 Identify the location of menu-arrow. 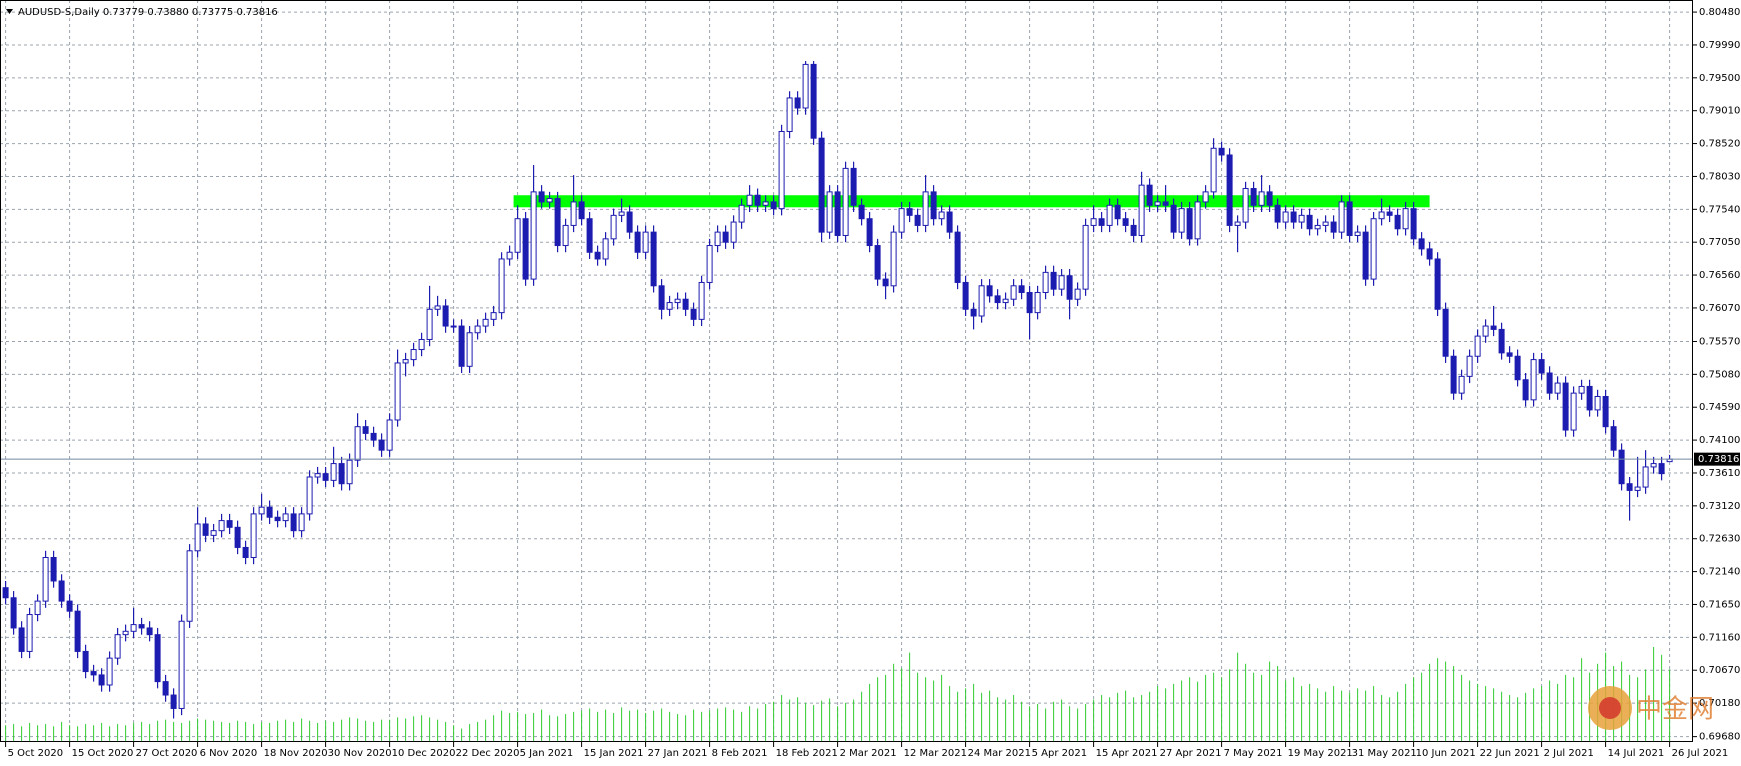
(9, 11).